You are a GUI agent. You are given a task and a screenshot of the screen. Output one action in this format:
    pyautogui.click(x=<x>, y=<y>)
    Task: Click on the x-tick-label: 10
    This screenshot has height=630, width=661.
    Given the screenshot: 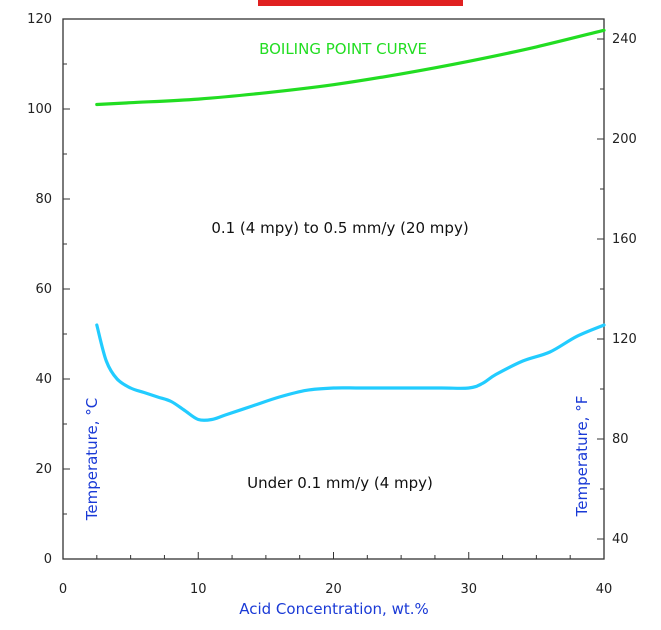 What is the action you would take?
    pyautogui.click(x=198, y=589)
    